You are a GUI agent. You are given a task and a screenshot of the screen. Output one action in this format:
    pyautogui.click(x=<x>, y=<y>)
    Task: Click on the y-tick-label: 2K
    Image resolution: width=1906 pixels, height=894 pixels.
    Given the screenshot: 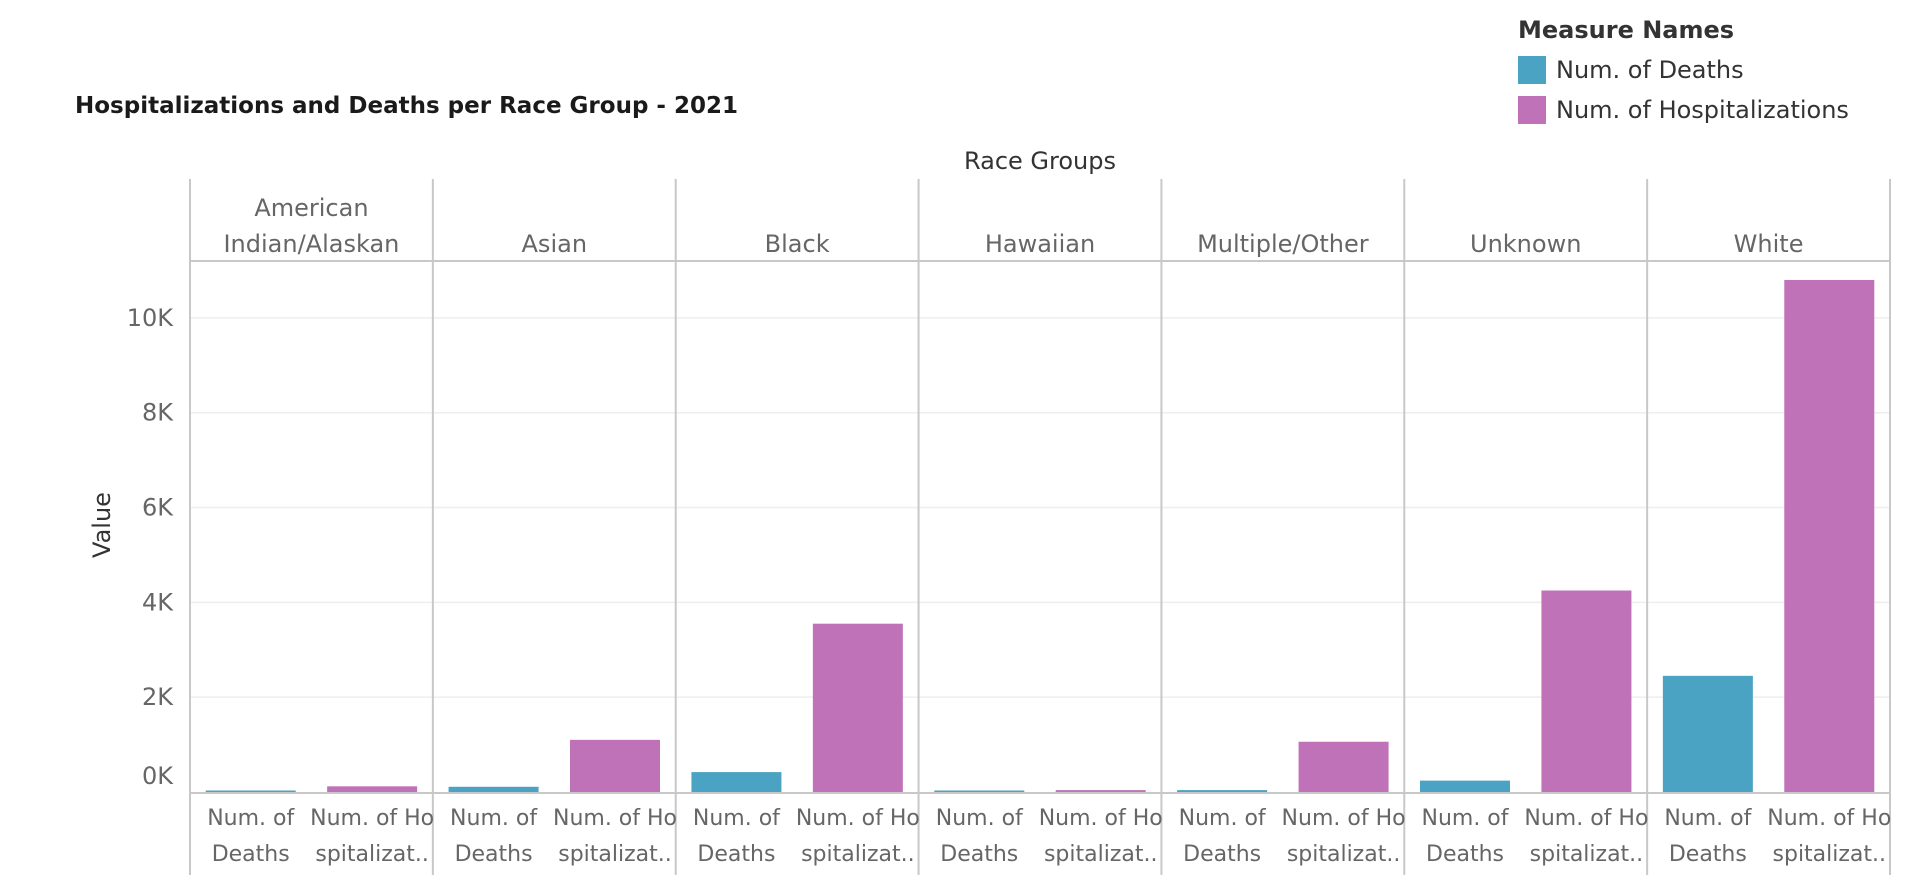 What is the action you would take?
    pyautogui.click(x=158, y=697)
    